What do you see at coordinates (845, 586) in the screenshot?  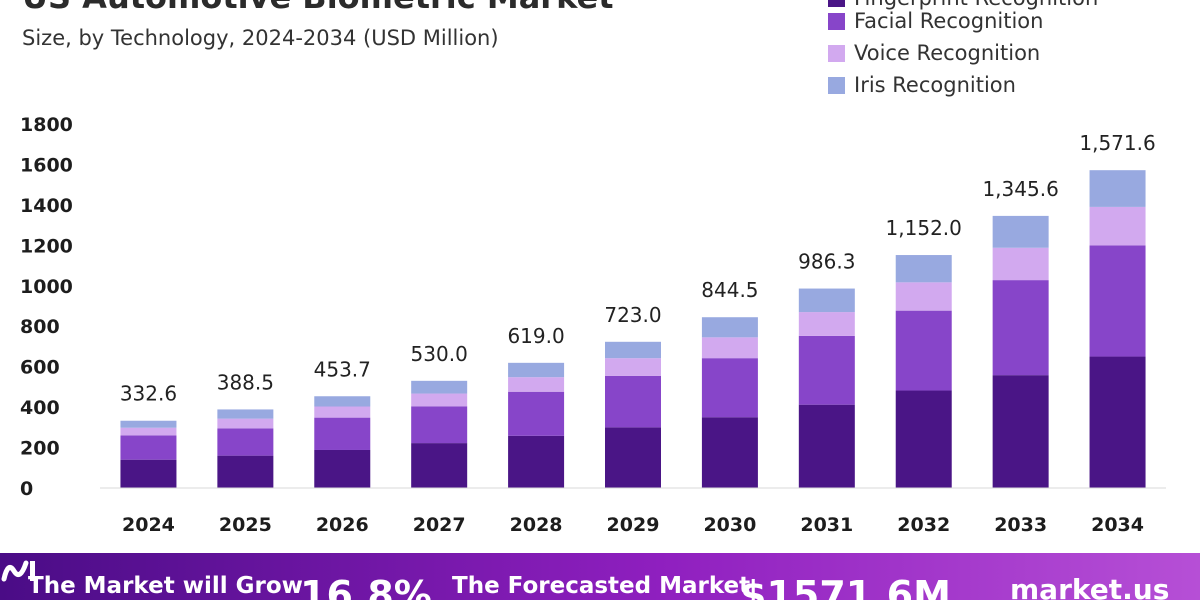 I see `footer-forecast-value: $1571.6M` at bounding box center [845, 586].